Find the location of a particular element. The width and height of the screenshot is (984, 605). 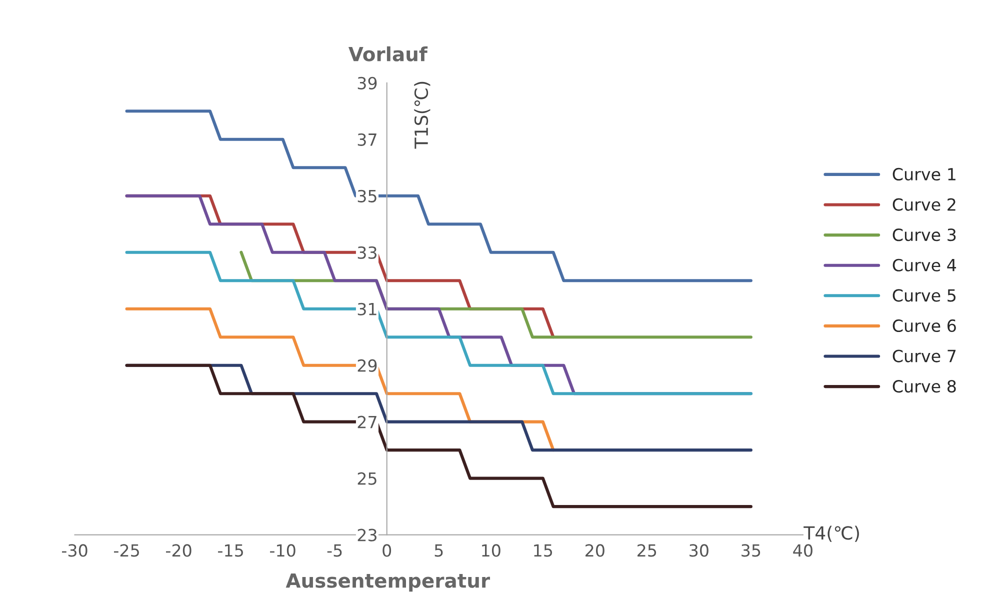

x-tick-label: -25 is located at coordinates (126, 550).